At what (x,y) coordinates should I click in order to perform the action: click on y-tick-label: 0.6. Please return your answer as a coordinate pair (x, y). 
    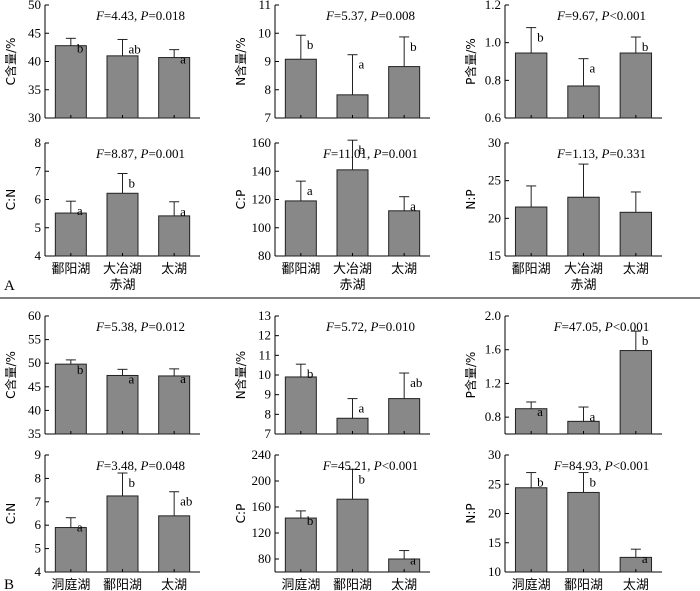
    Looking at the image, I should click on (493, 117).